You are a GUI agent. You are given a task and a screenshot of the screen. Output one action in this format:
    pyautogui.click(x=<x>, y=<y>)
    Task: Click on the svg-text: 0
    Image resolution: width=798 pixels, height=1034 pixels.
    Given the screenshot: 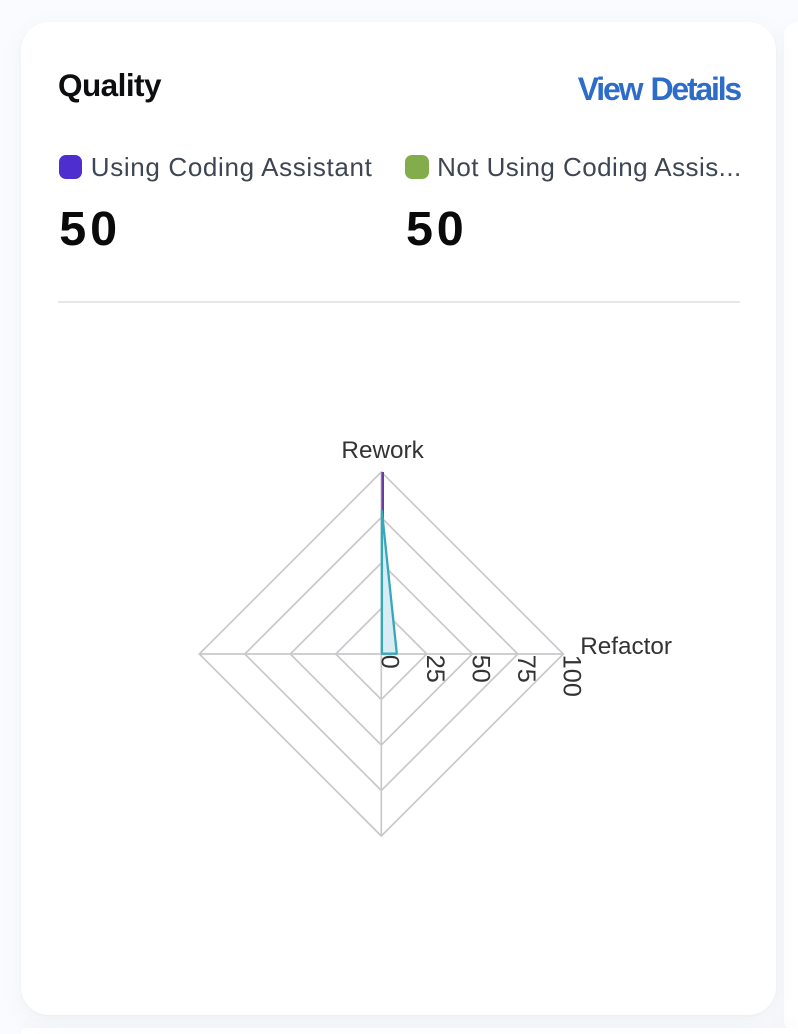 What is the action you would take?
    pyautogui.click(x=389, y=662)
    